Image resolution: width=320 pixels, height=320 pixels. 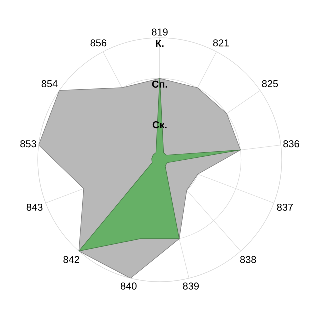 What do you see at coordinates (221, 43) in the screenshot?
I see `spoke-label: 821` at bounding box center [221, 43].